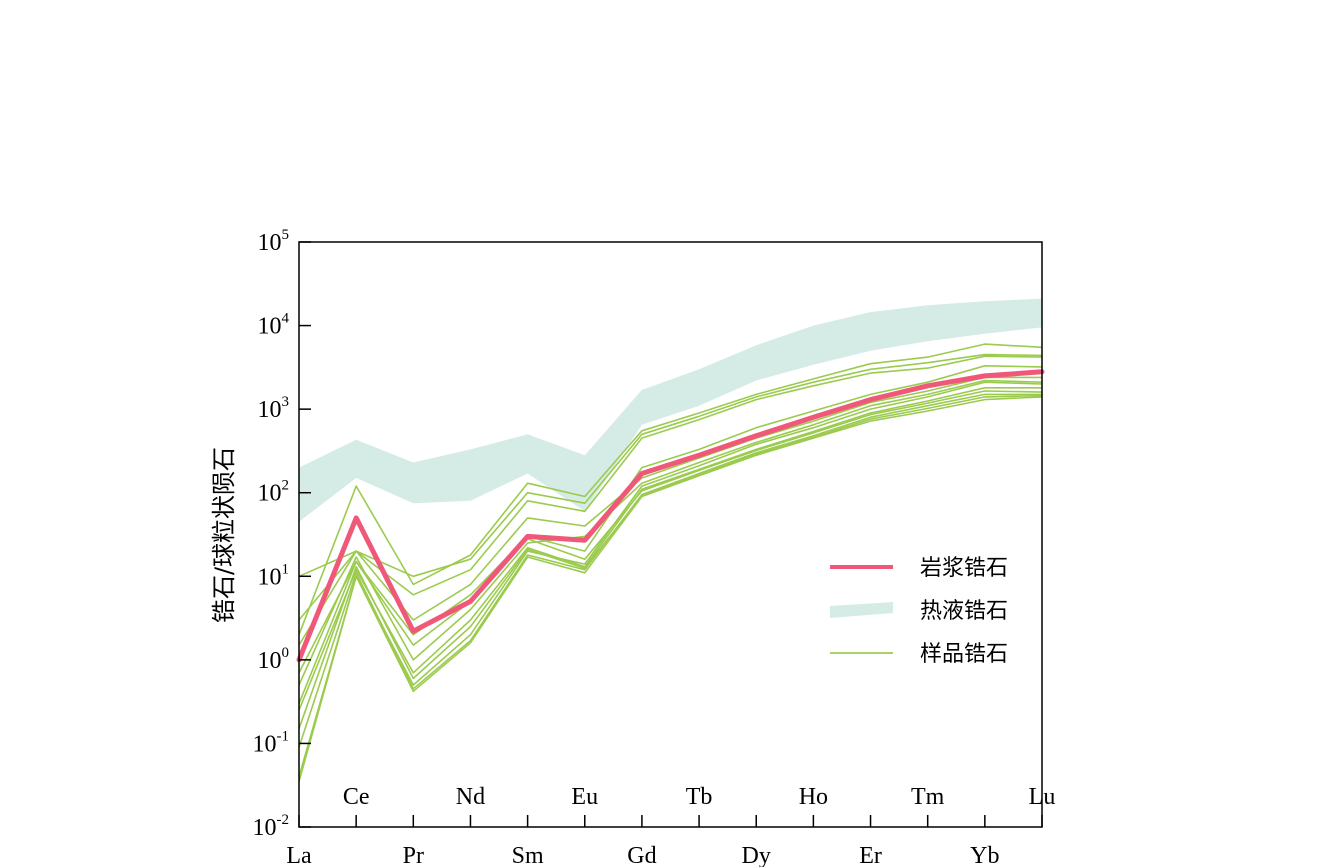 The height and width of the screenshot is (867, 1343). Describe the element at coordinates (964, 568) in the screenshot. I see `legend-label-1: 岩浆锆石` at that location.